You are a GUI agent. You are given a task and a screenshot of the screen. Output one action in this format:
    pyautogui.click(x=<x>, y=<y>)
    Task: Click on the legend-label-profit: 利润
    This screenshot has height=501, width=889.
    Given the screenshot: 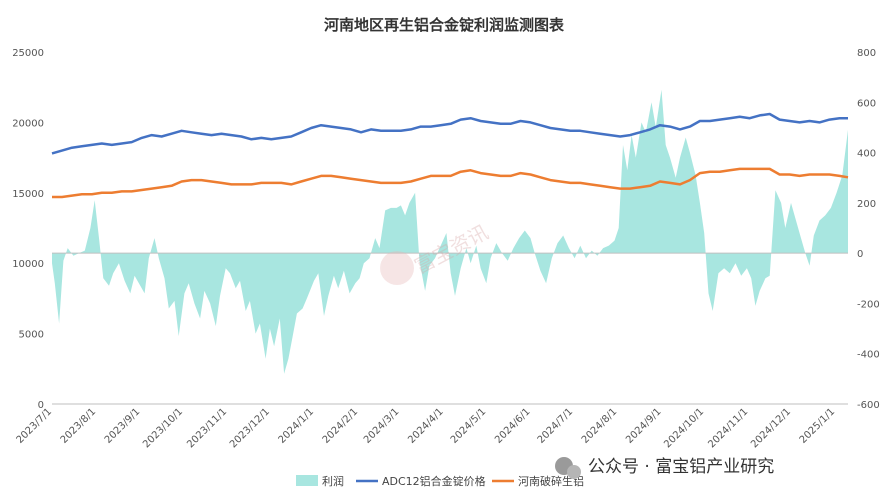 What is the action you would take?
    pyautogui.click(x=333, y=481)
    